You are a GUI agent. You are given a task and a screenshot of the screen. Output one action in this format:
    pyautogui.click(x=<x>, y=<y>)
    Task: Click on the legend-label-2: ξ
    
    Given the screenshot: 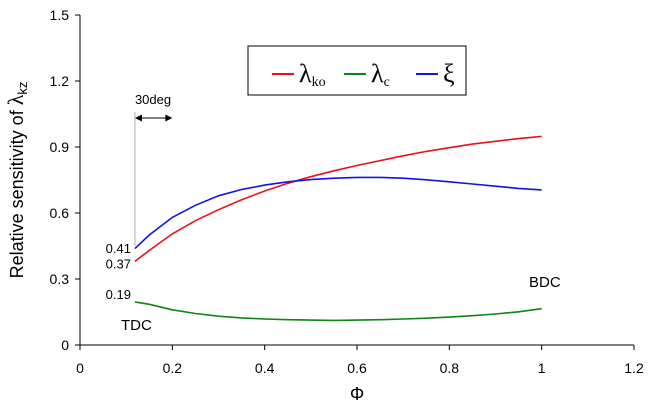 What is the action you would take?
    pyautogui.click(x=449, y=73)
    